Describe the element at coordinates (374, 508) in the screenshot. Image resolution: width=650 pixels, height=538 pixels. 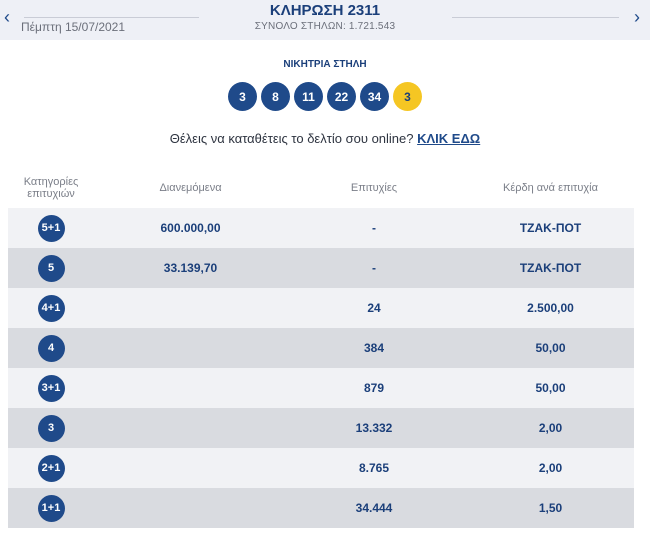
I see `winners-cell: 34.444` at that location.